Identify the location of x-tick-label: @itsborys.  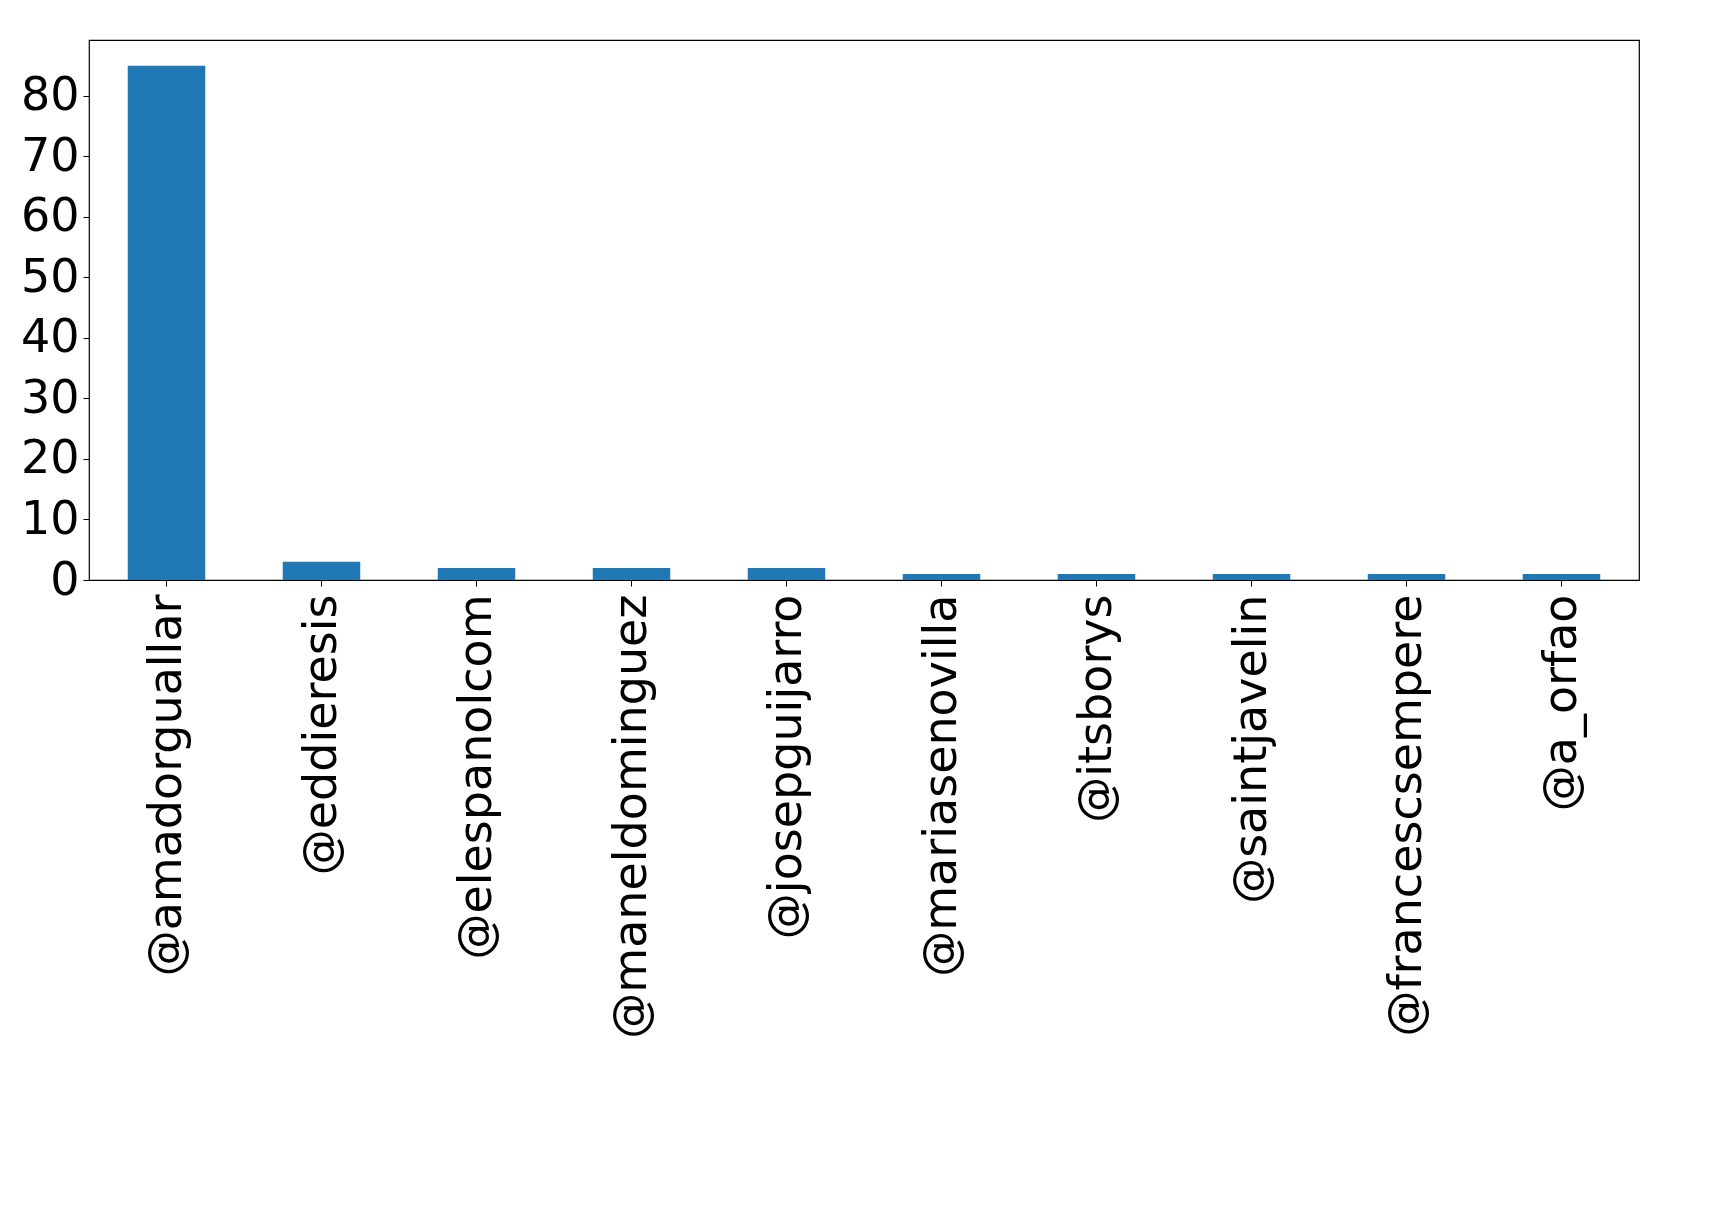
(1094, 708).